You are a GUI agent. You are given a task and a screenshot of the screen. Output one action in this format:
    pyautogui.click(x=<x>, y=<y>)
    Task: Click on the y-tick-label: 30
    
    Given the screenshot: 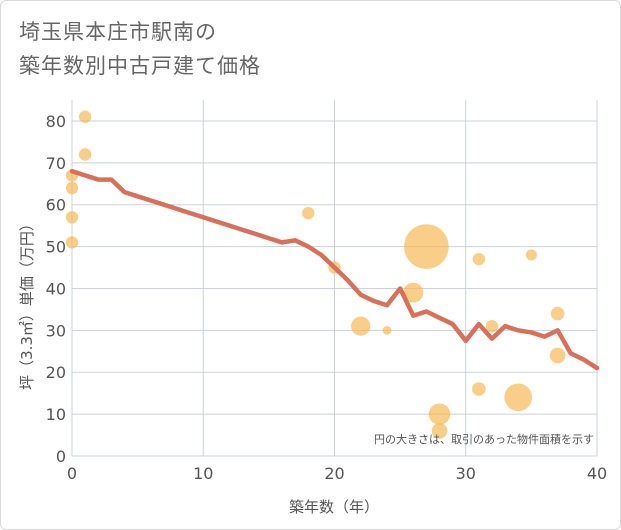 What is the action you would take?
    pyautogui.click(x=56, y=330)
    